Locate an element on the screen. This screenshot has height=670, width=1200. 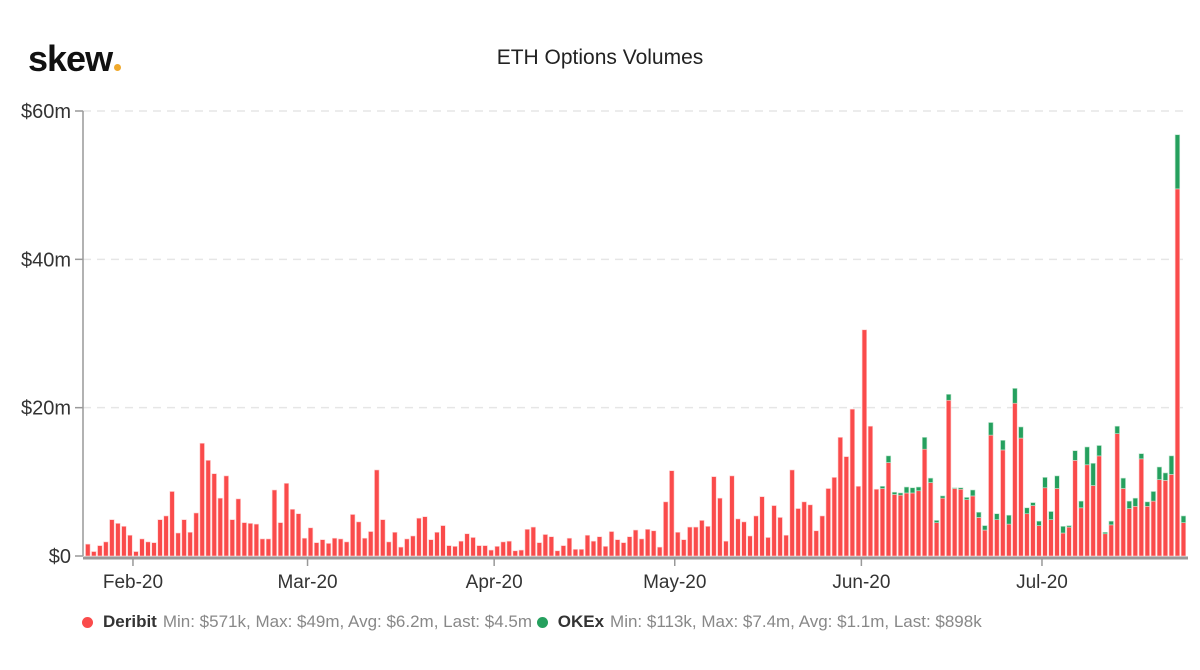
logo-dot is located at coordinates (118, 67).